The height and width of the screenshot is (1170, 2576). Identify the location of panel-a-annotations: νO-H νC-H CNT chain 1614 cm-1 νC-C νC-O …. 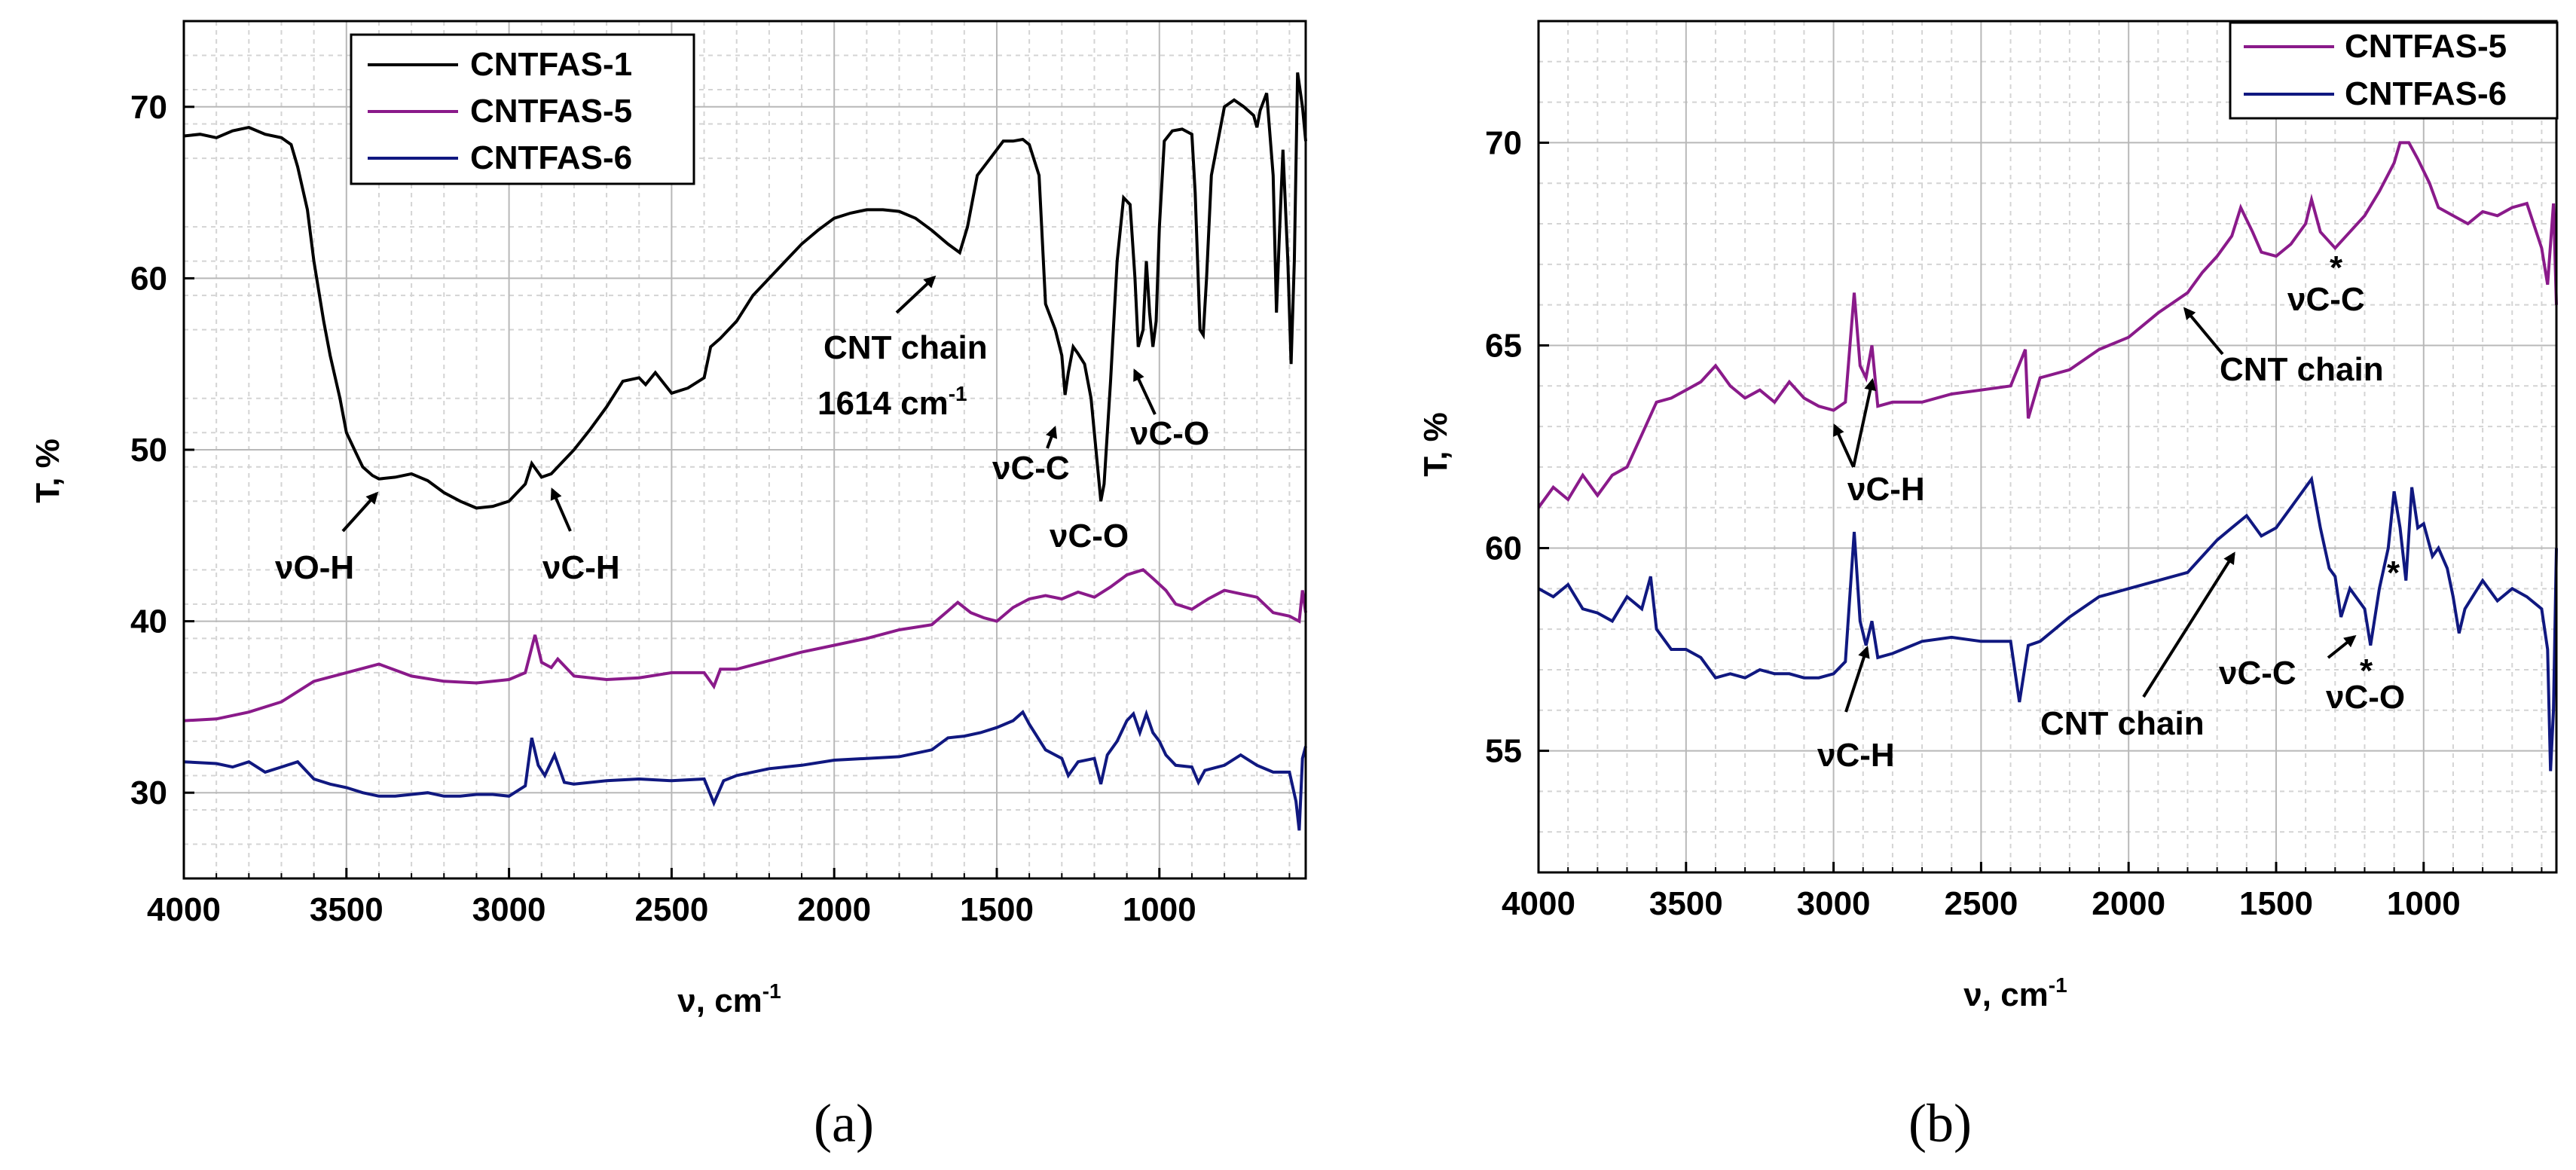
(742, 457).